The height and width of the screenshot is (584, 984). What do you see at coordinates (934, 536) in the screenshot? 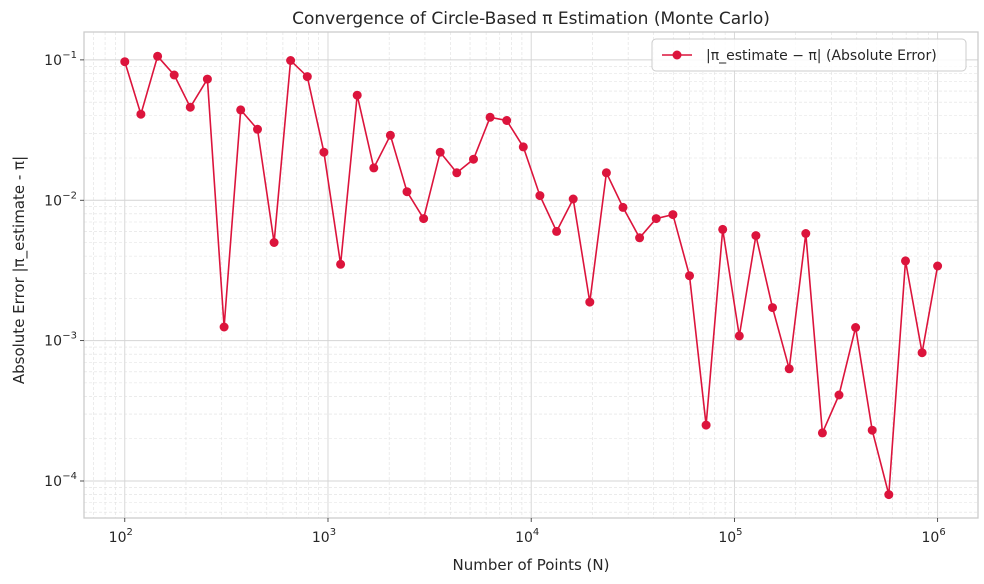
I see `x-tick-label: 10⁶` at bounding box center [934, 536].